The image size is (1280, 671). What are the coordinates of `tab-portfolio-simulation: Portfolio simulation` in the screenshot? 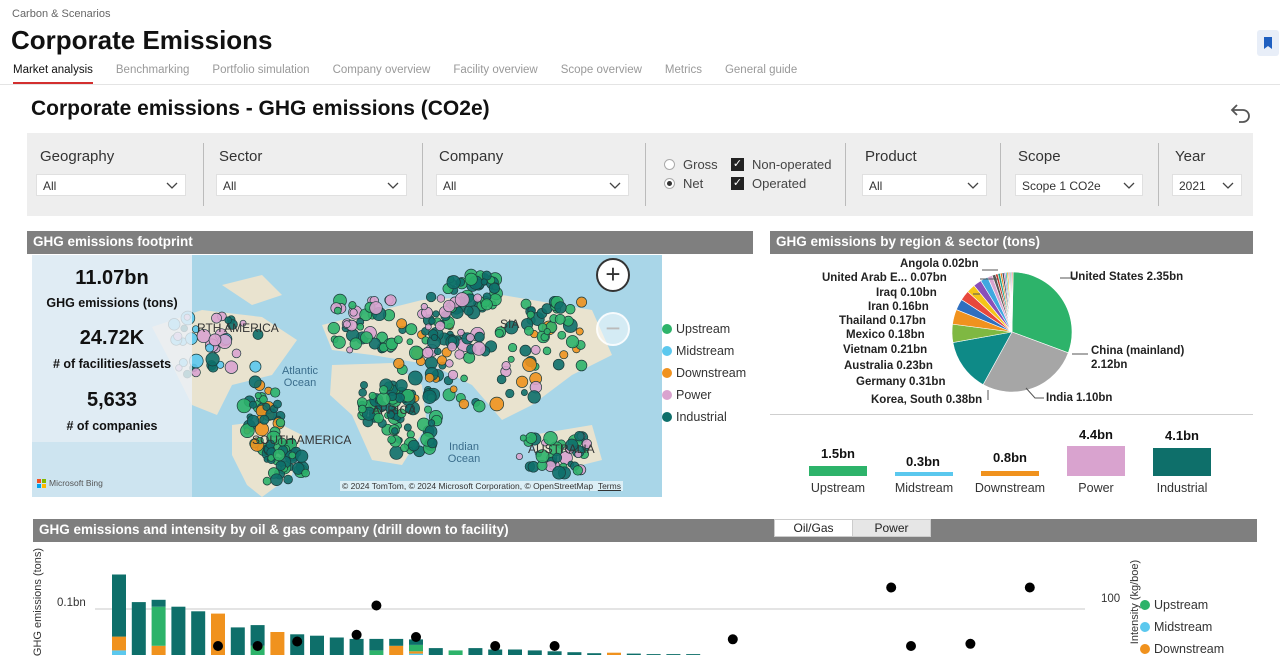 It's located at (261, 70).